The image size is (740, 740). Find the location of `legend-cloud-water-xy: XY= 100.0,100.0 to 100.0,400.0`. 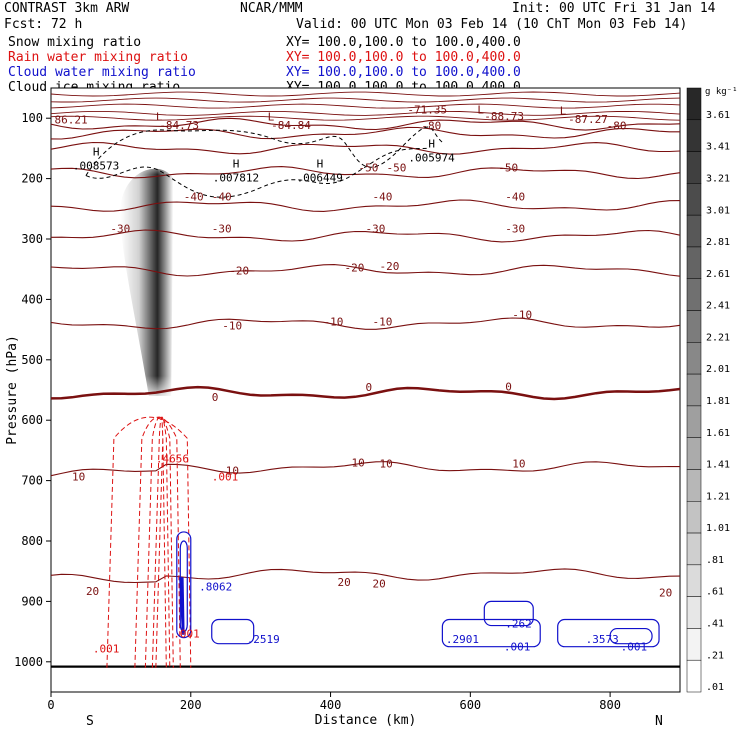

legend-cloud-water-xy: XY= 100.0,100.0 to 100.0,400.0 is located at coordinates (403, 72).